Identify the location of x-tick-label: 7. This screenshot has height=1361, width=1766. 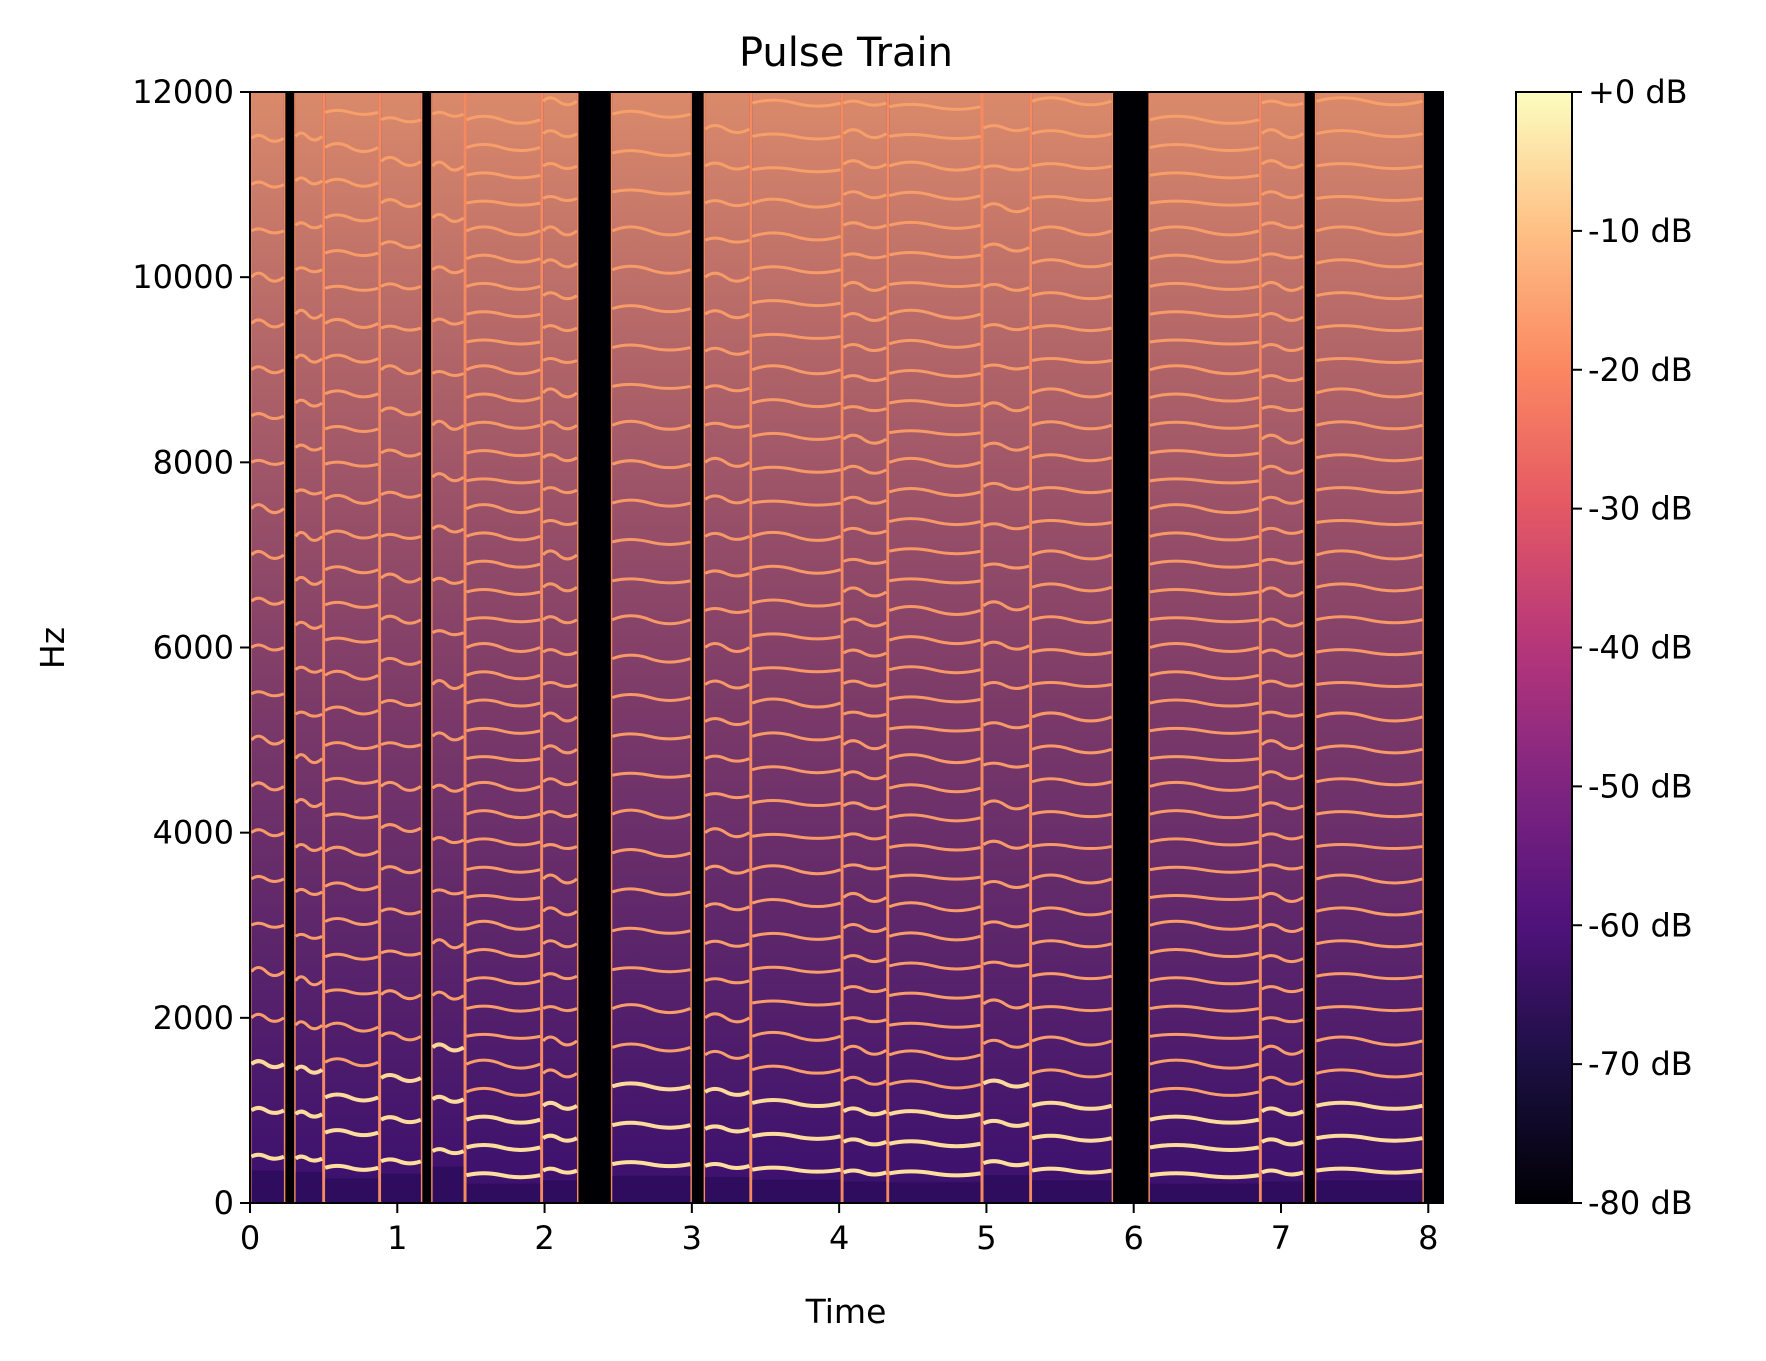
(1281, 1238).